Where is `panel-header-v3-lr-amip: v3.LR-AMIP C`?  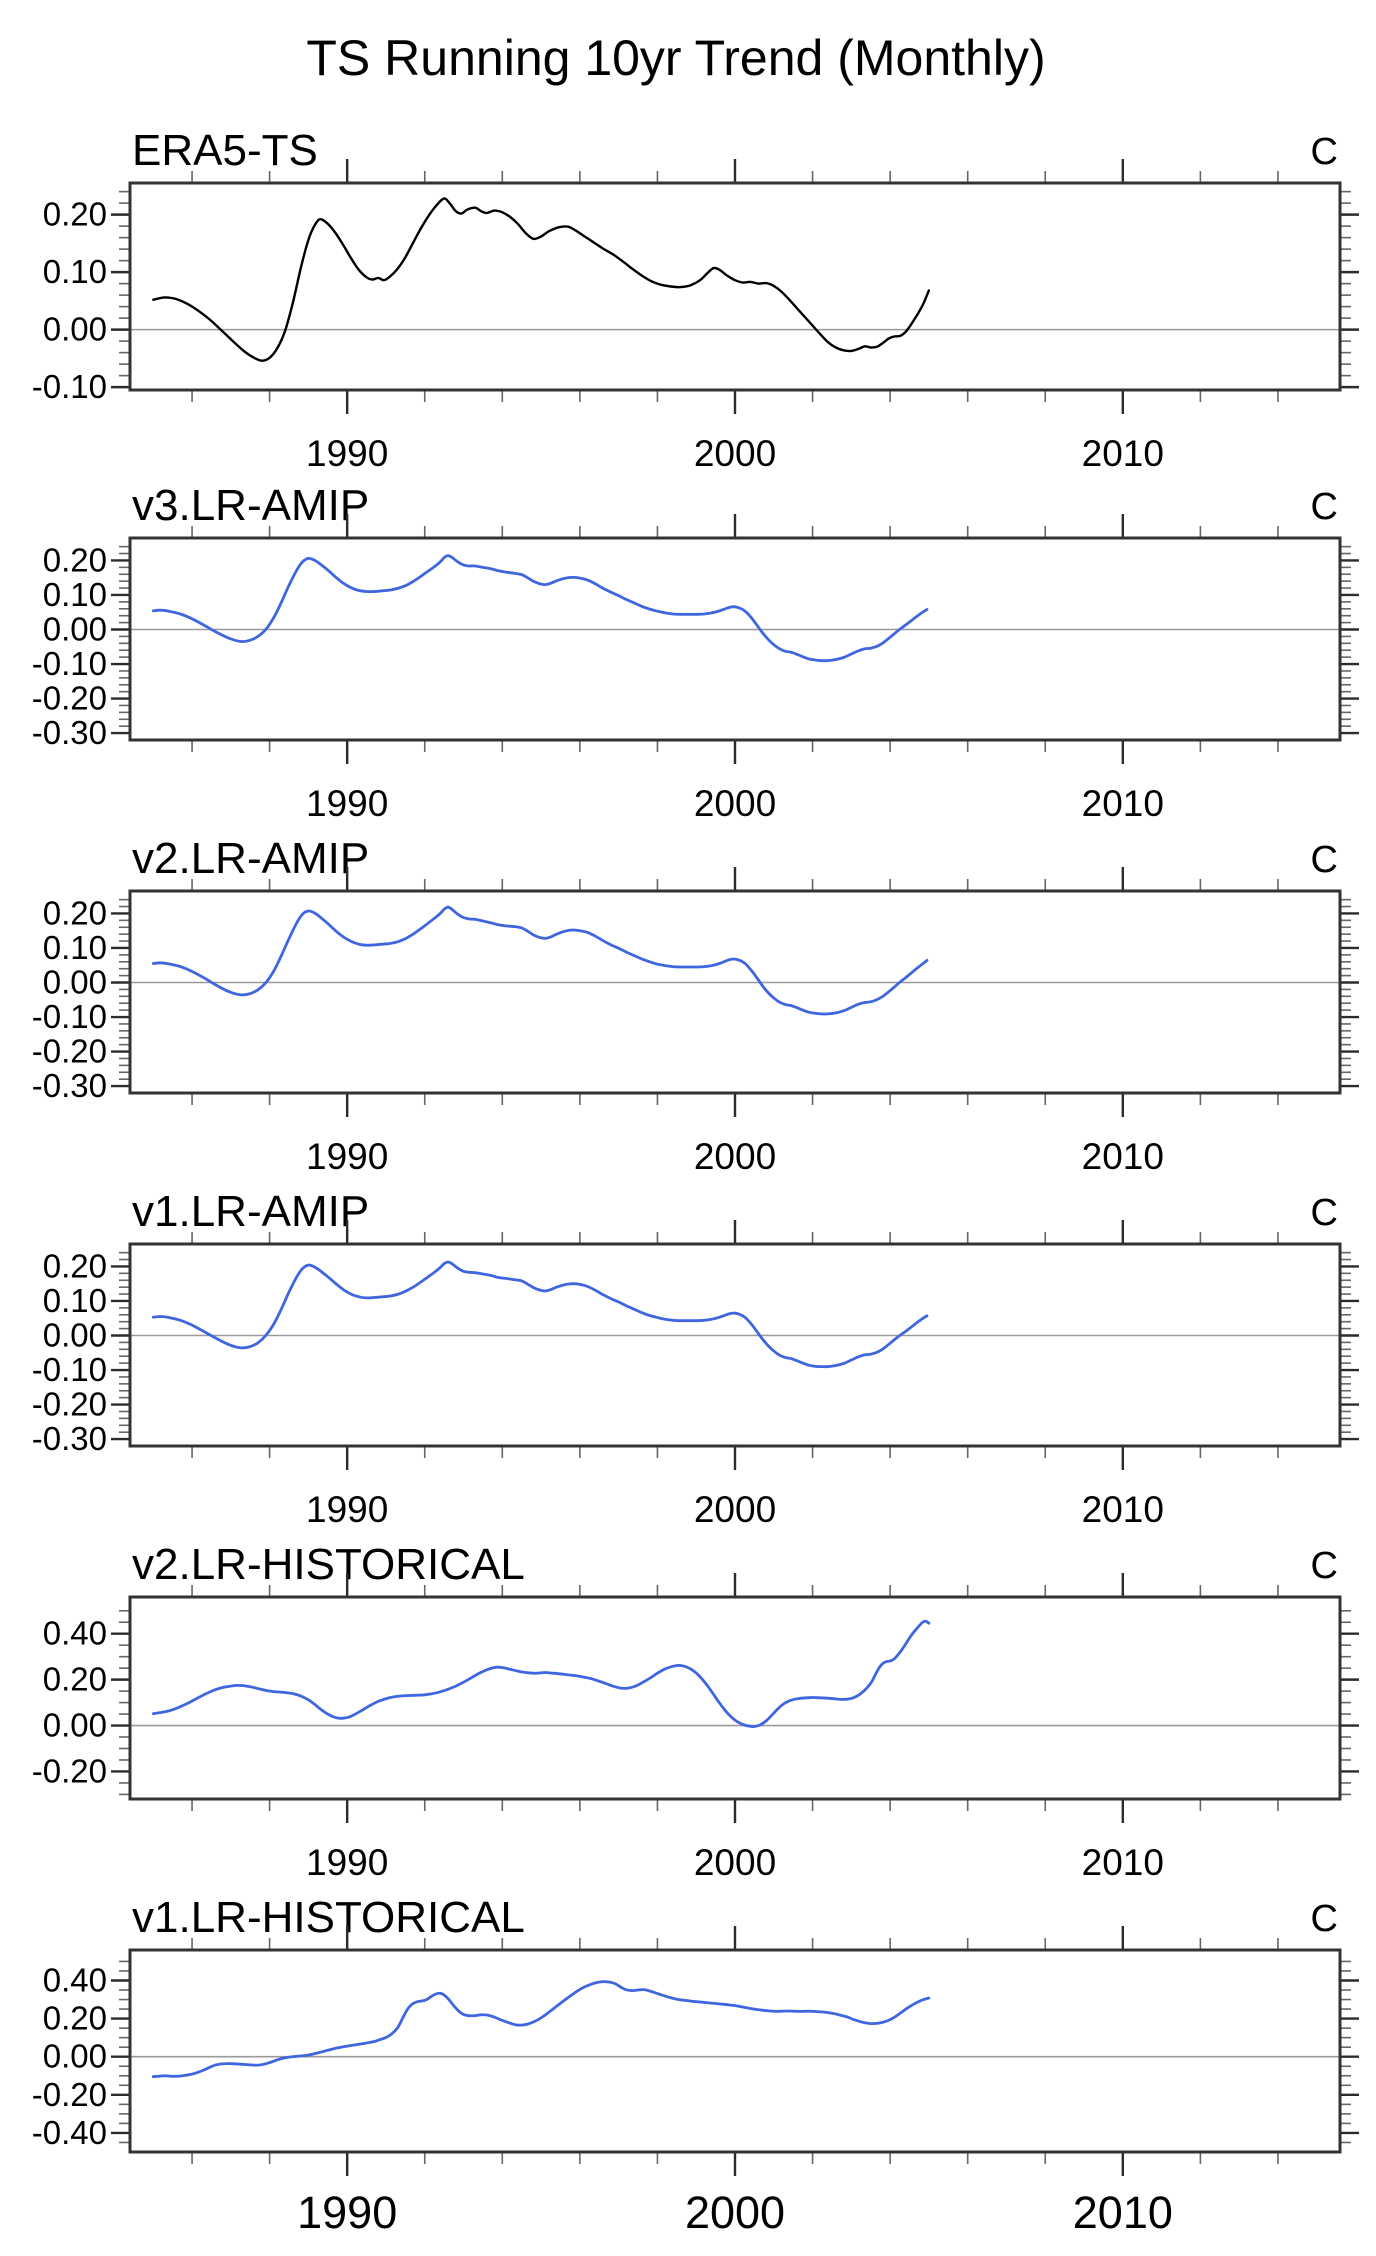
panel-header-v3-lr-amip: v3.LR-AMIP C is located at coordinates (735, 504).